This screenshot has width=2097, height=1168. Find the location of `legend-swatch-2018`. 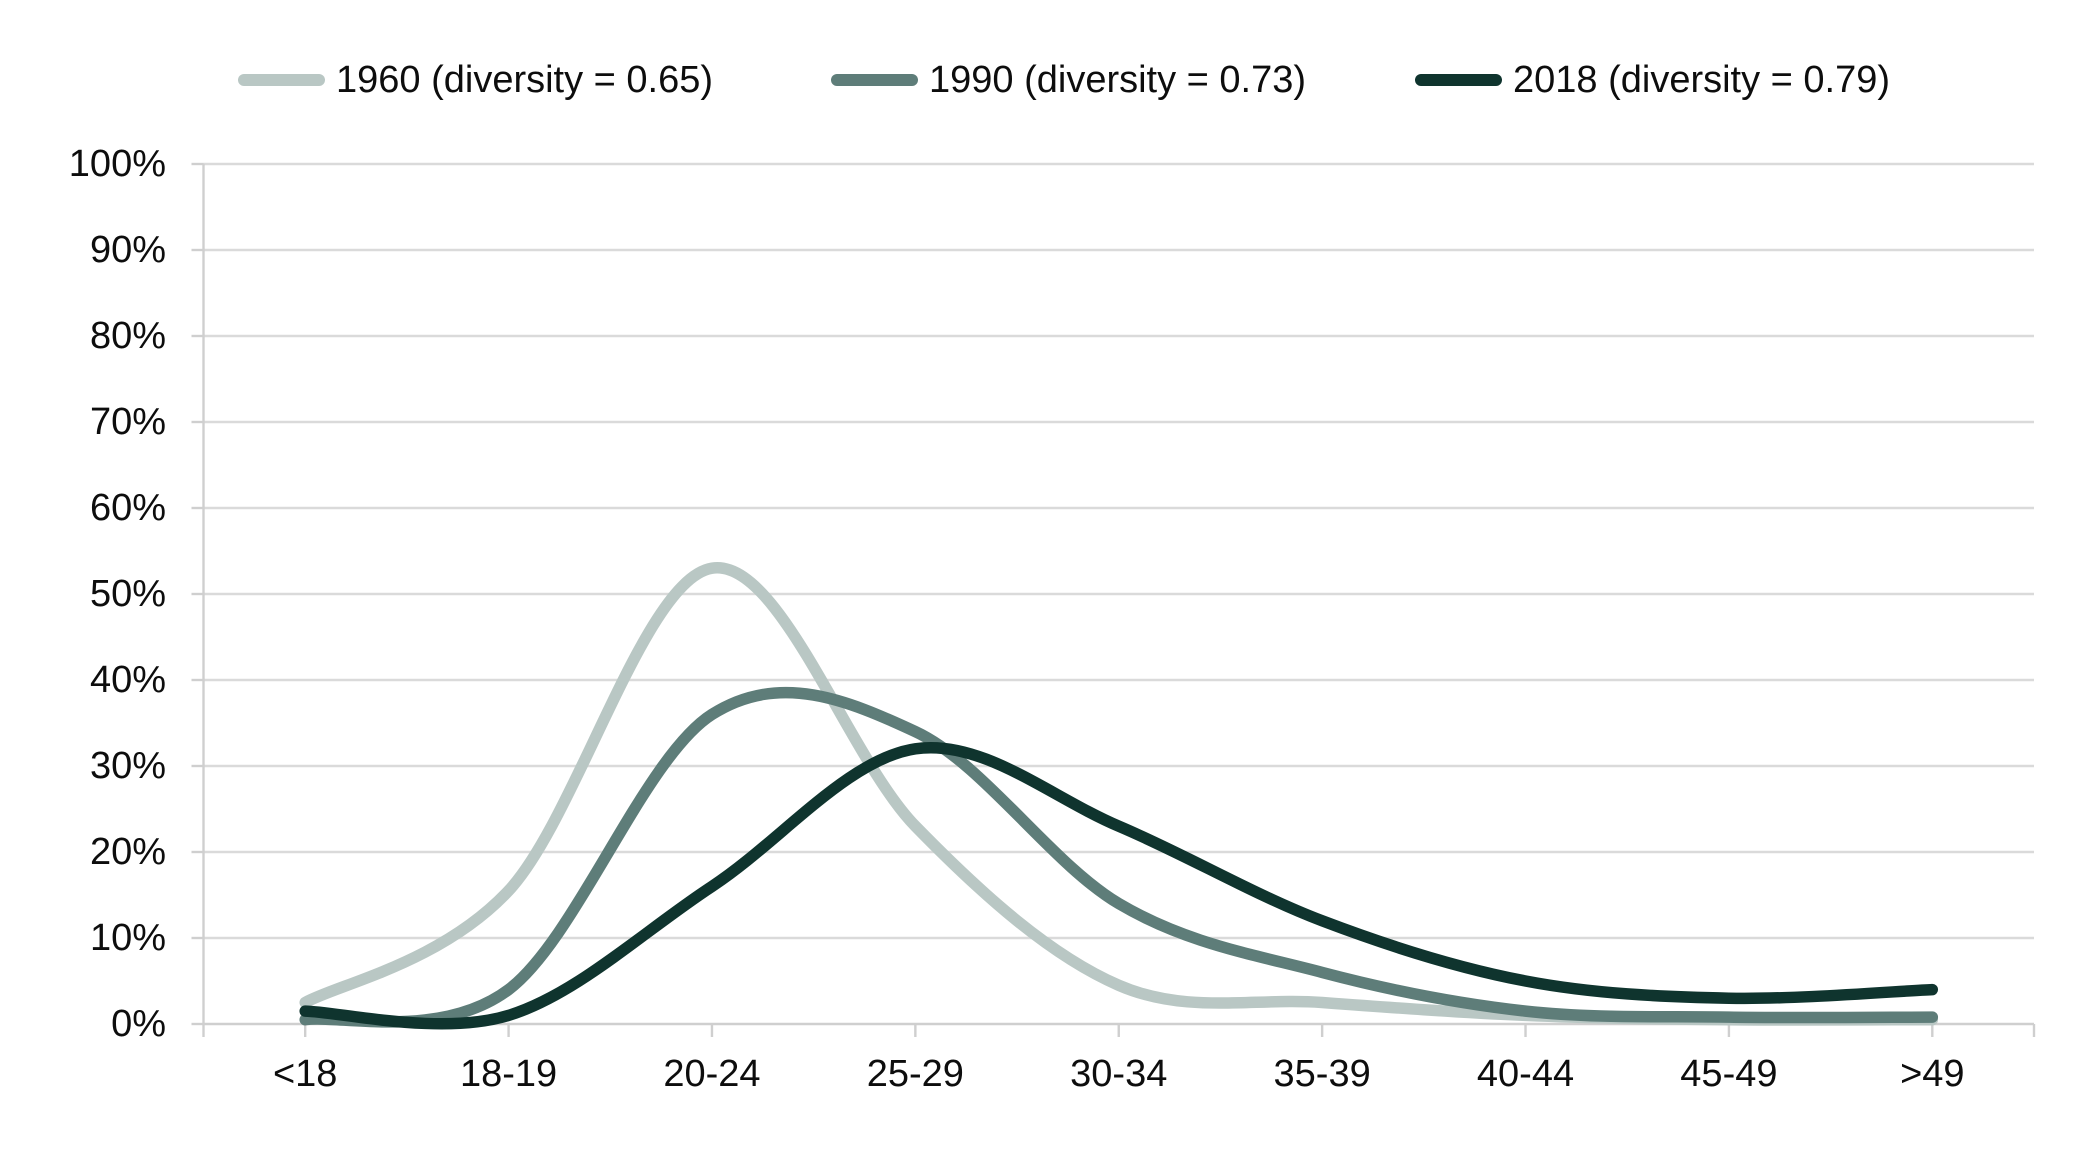

legend-swatch-2018 is located at coordinates (1458, 80).